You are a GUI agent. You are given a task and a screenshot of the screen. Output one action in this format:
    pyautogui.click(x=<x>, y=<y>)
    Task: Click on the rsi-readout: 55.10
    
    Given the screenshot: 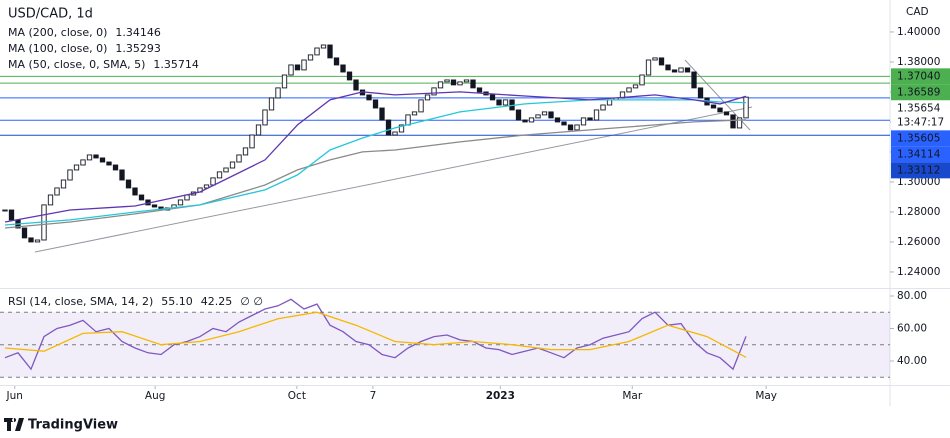 What is the action you would take?
    pyautogui.click(x=177, y=301)
    